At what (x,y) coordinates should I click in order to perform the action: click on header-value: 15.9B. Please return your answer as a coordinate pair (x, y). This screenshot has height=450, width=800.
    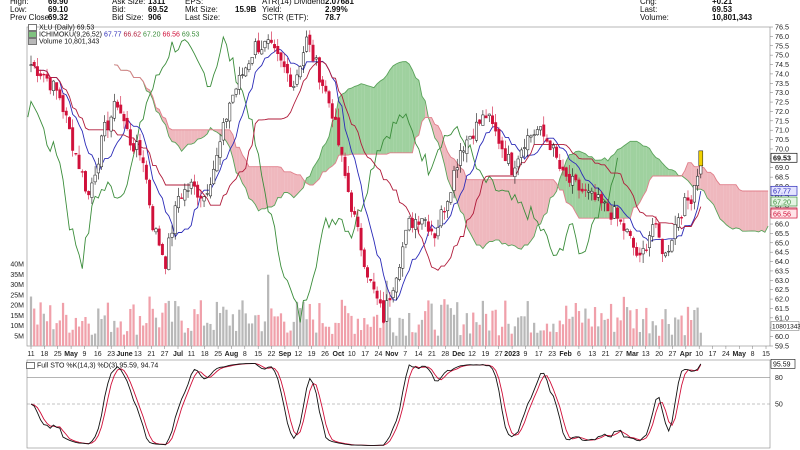
    Looking at the image, I should click on (246, 9).